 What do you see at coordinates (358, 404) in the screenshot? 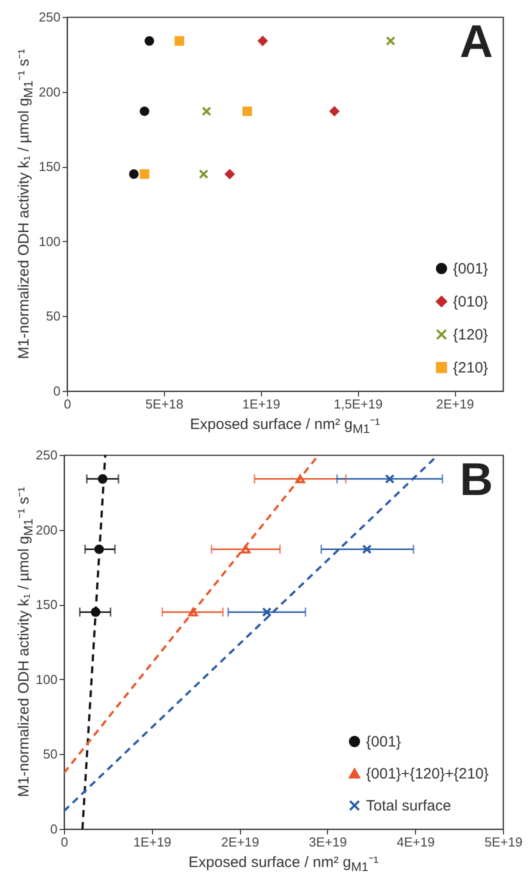
I see `x-tick-label: 1,5E+19` at bounding box center [358, 404].